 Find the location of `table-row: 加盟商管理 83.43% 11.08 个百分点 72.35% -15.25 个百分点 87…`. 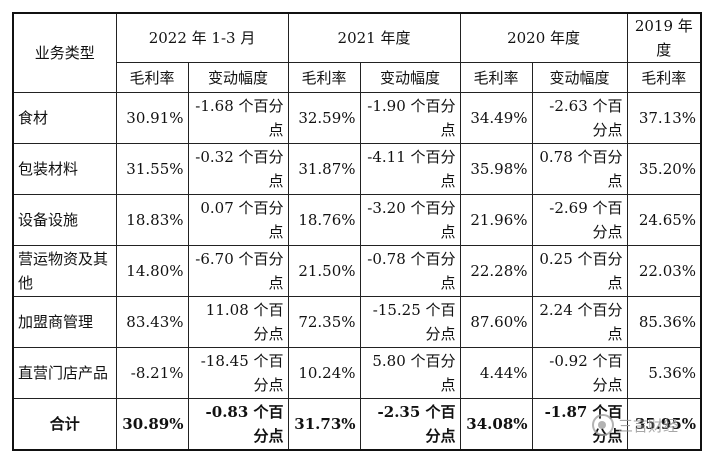

table-row: 加盟商管理 83.43% 11.08 个百分点 72.35% -15.25 个百分点 87… is located at coordinates (357, 322).